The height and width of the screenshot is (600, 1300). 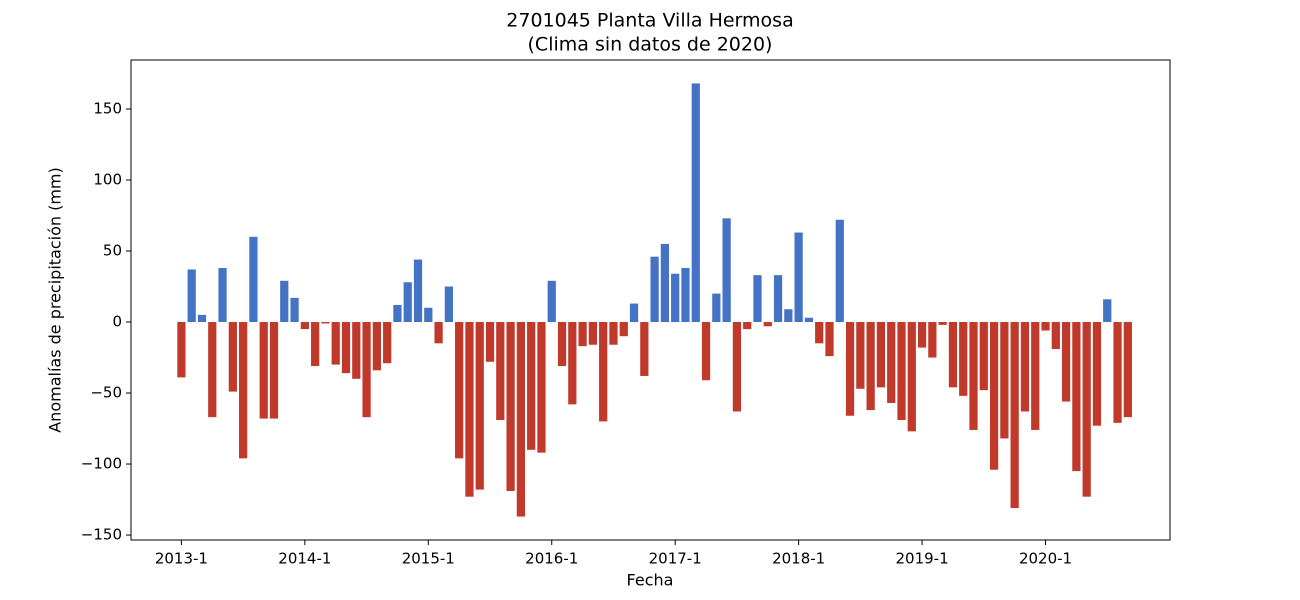 What do you see at coordinates (551, 559) in the screenshot?
I see `x-tick-label: 2016-1` at bounding box center [551, 559].